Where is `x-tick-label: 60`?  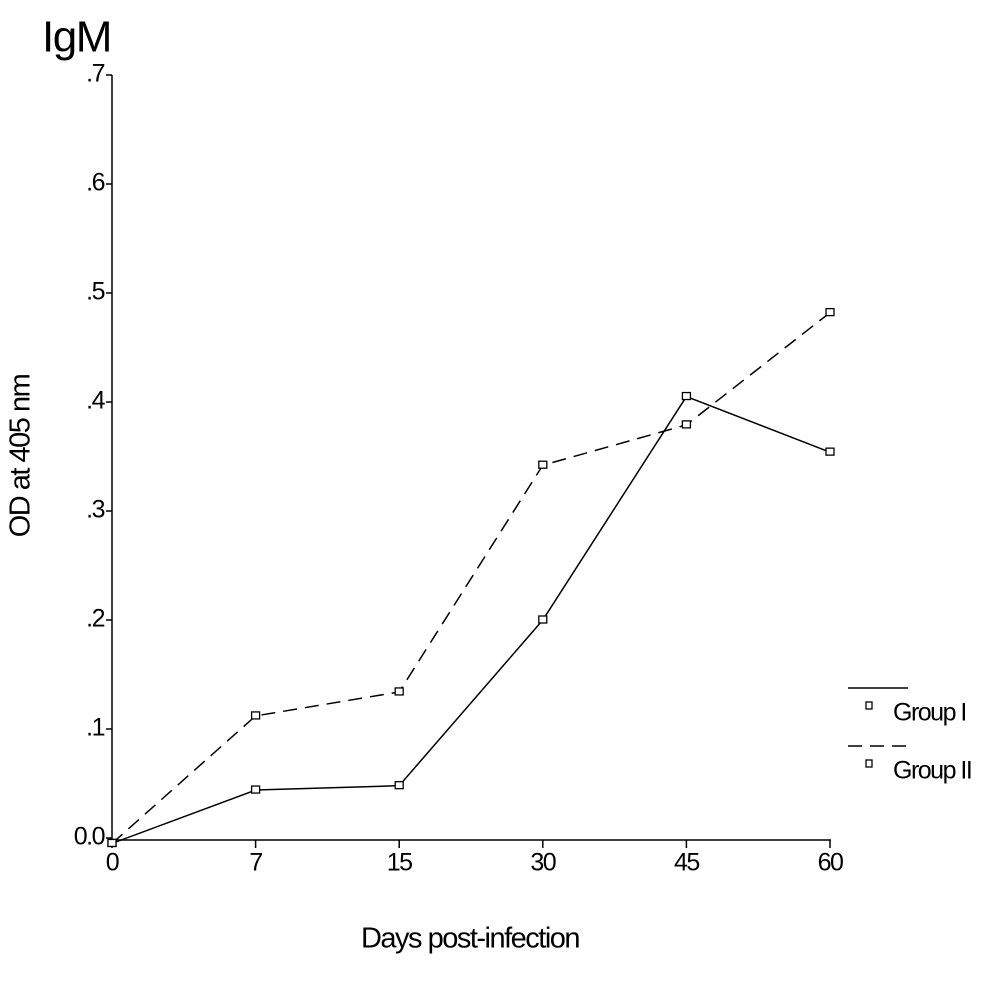
x-tick-label: 60 is located at coordinates (830, 863).